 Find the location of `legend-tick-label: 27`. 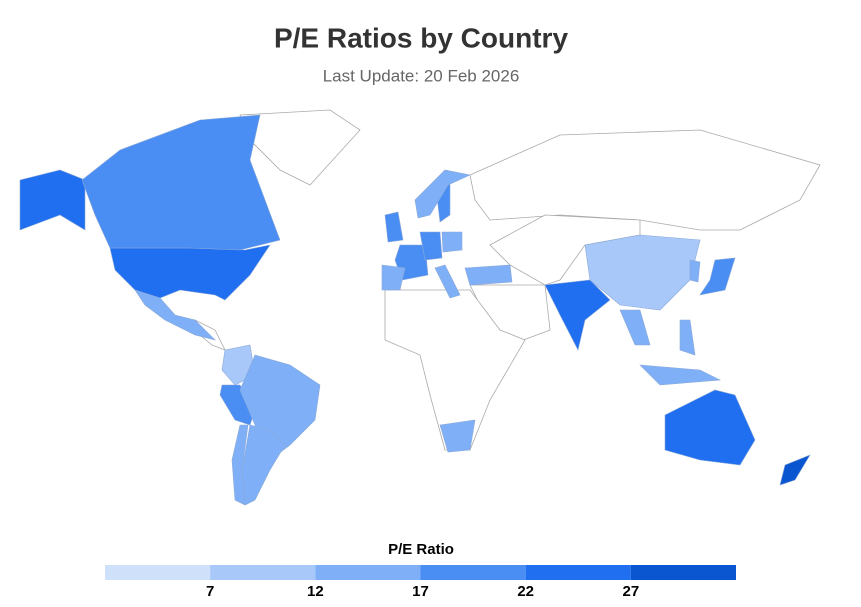

legend-tick-label: 27 is located at coordinates (630, 591).